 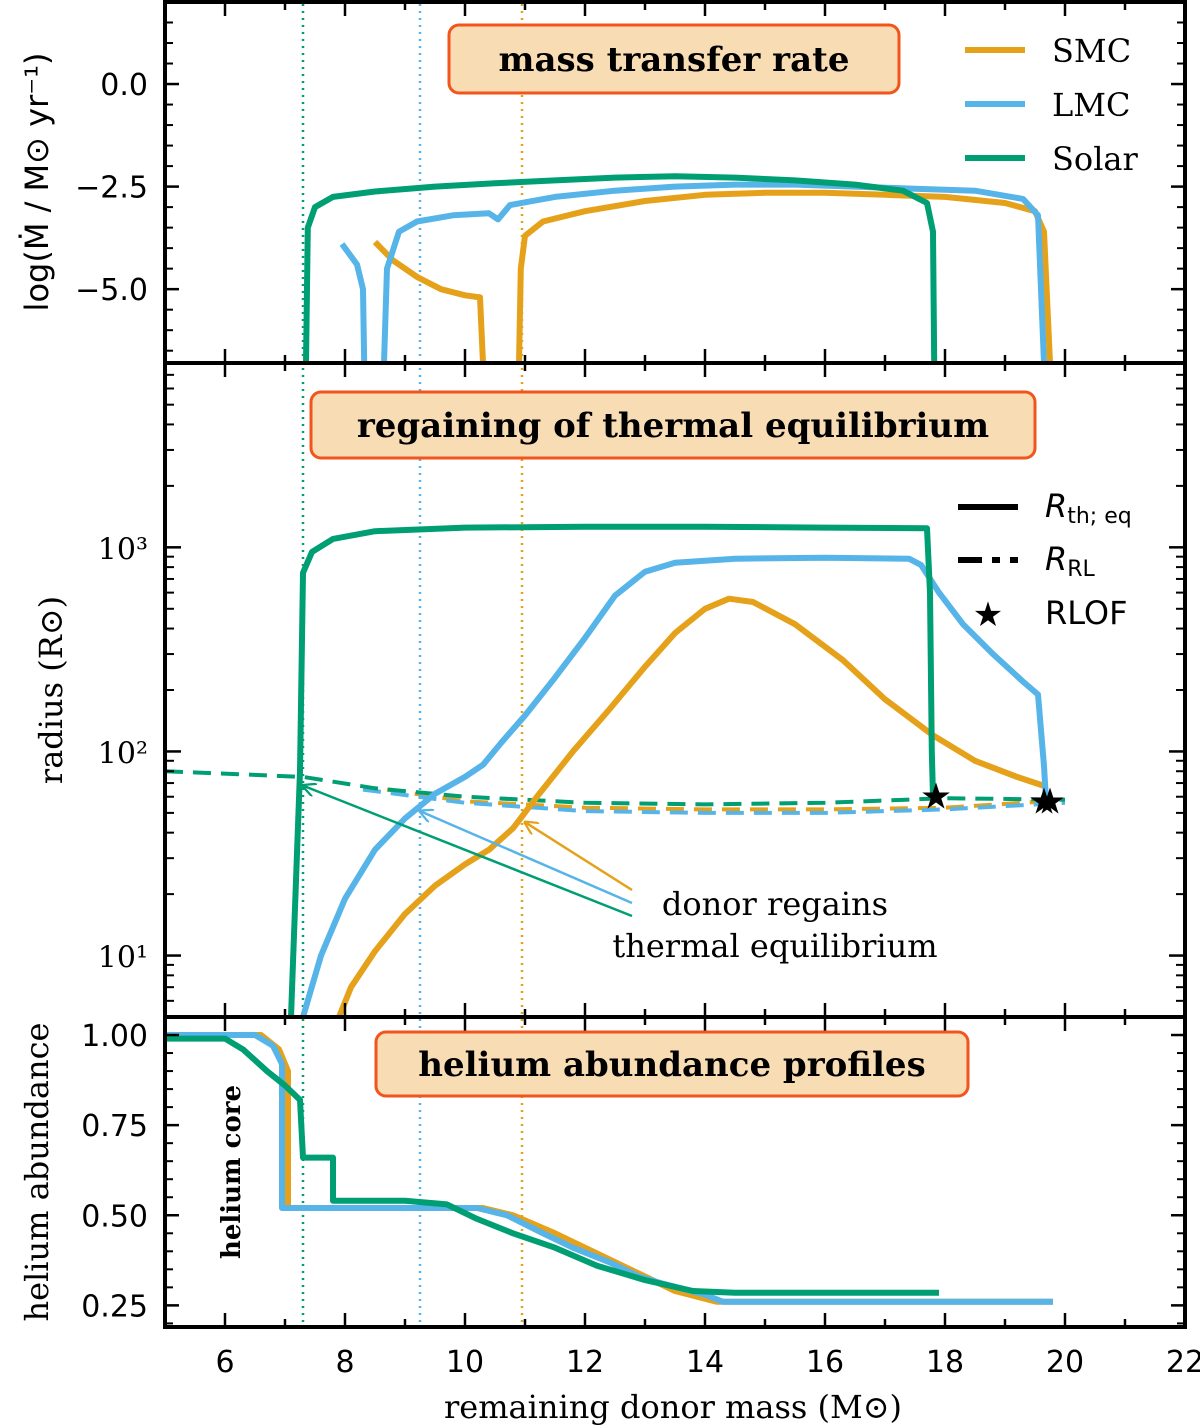 I want to click on legend-smc-label: SMC, so click(x=1091, y=51).